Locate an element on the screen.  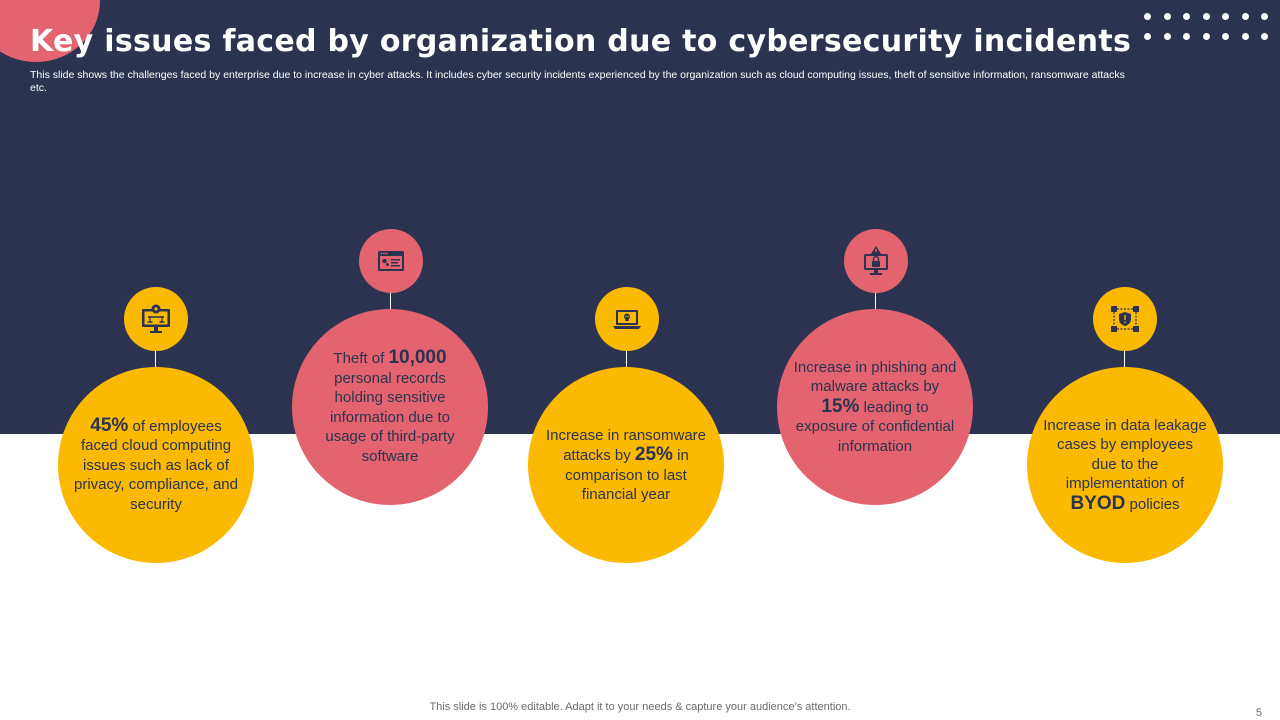
cloud-computing-monitor-icon is located at coordinates (156, 318).